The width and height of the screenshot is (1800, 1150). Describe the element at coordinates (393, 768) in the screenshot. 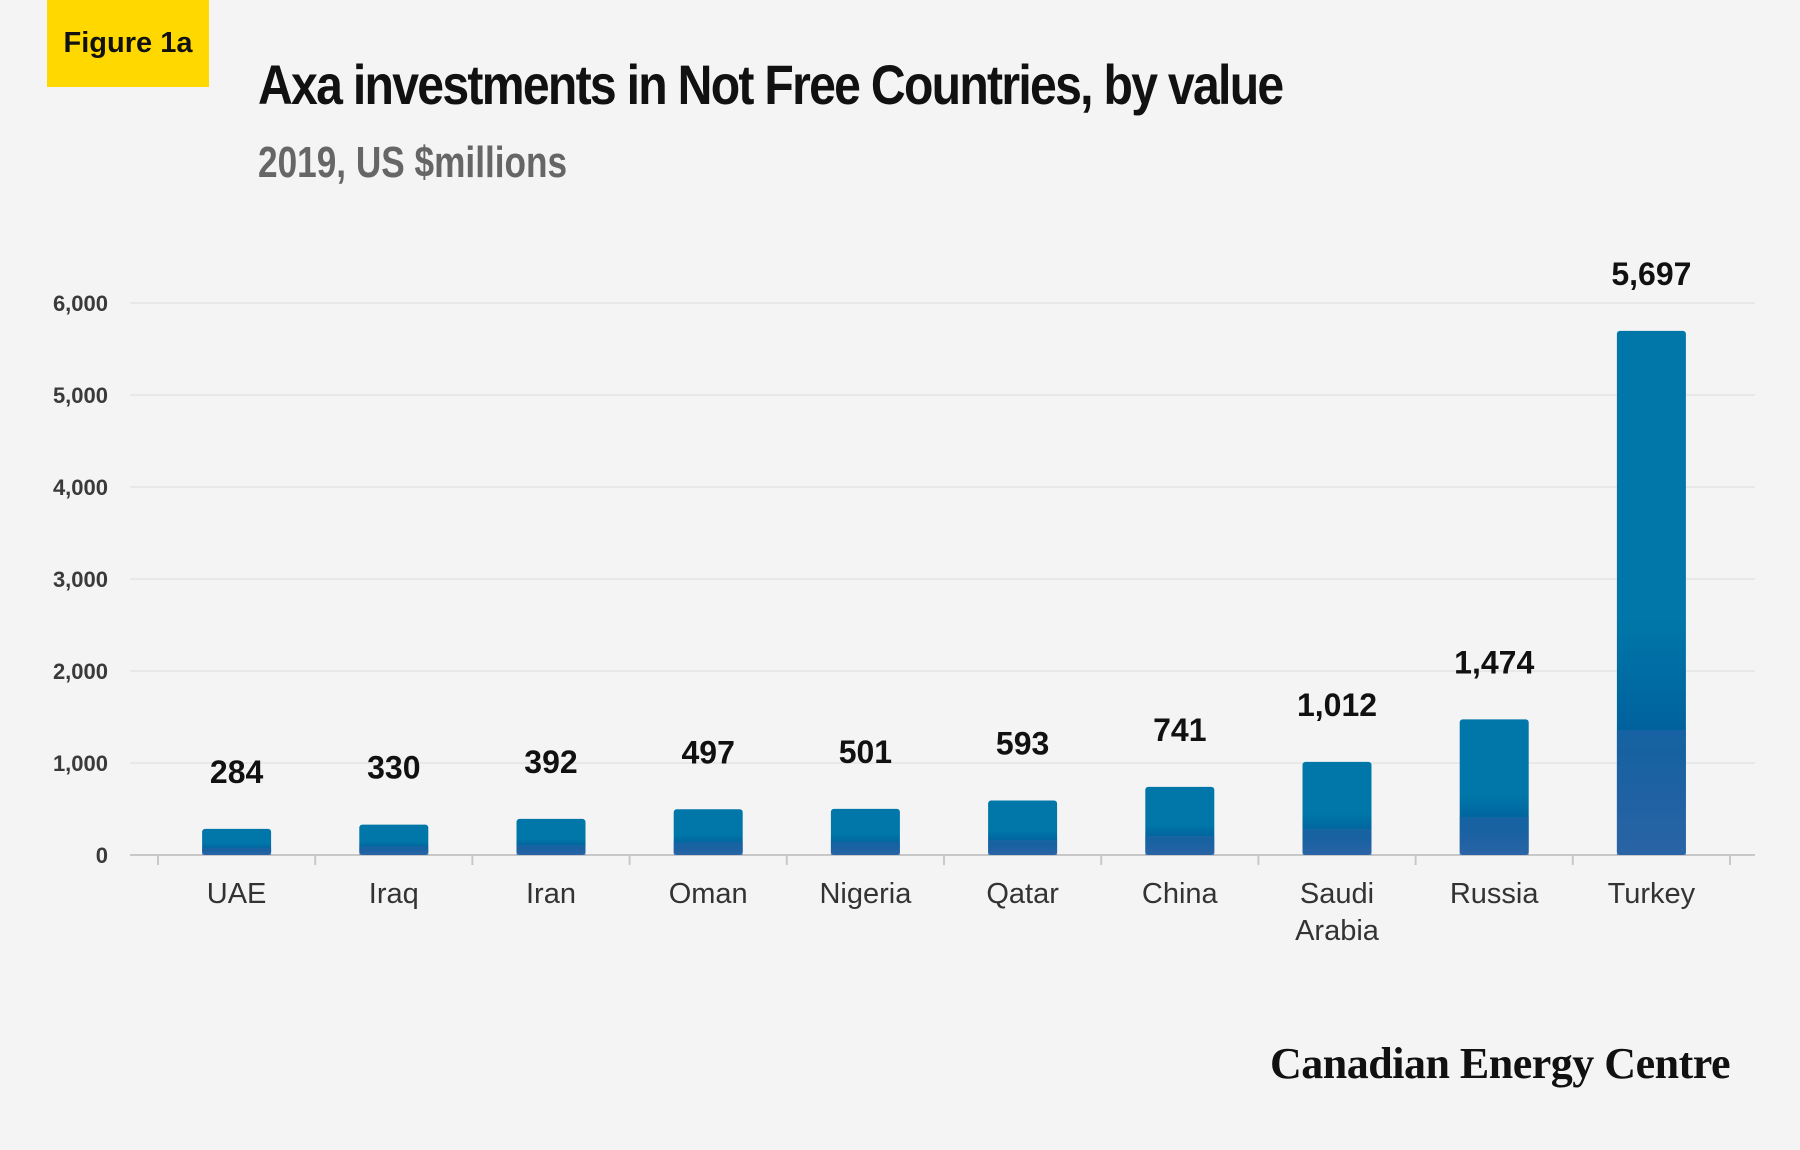

I see `data-label: 330` at that location.